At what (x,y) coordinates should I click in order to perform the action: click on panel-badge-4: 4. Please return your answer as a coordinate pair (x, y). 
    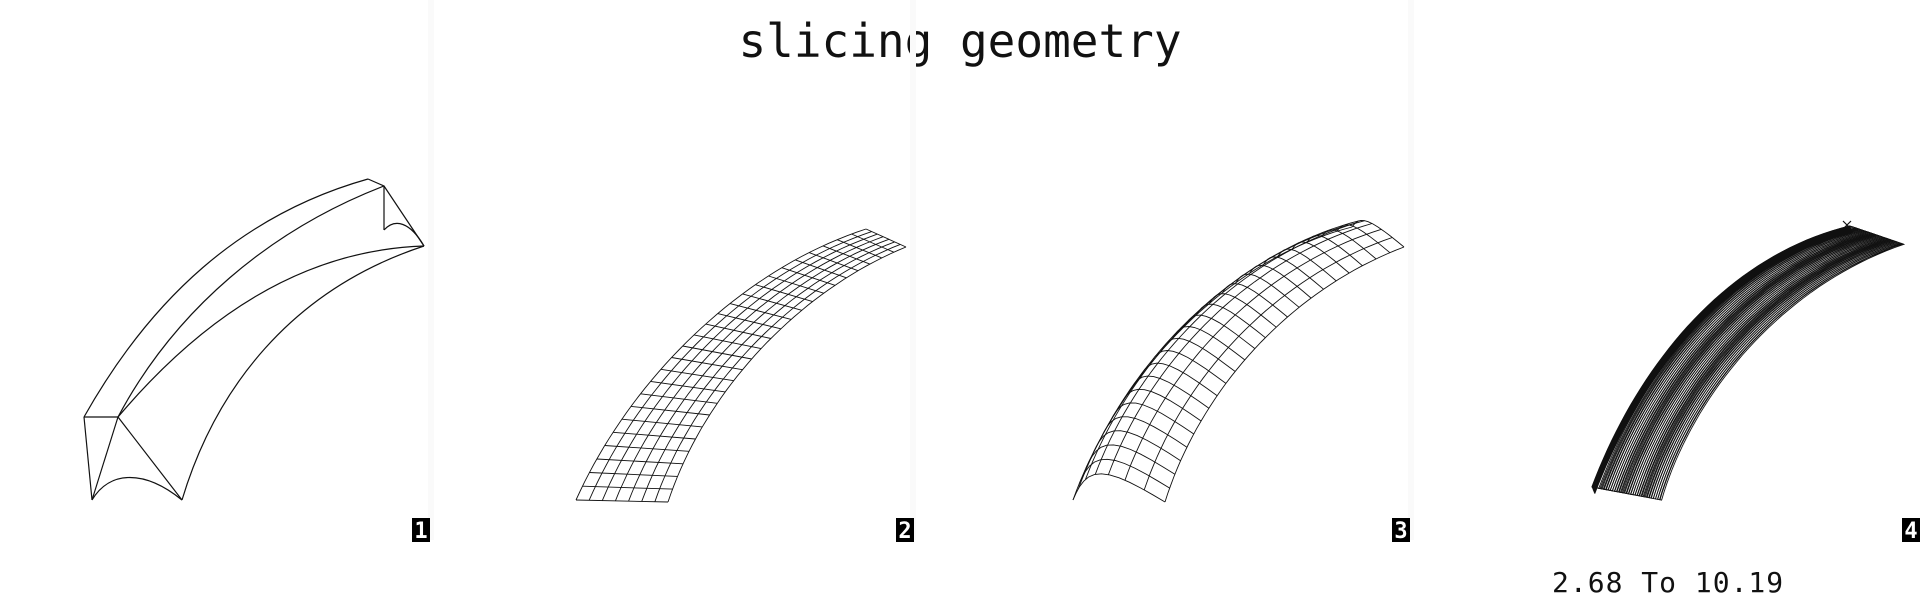
    Looking at the image, I should click on (1911, 531).